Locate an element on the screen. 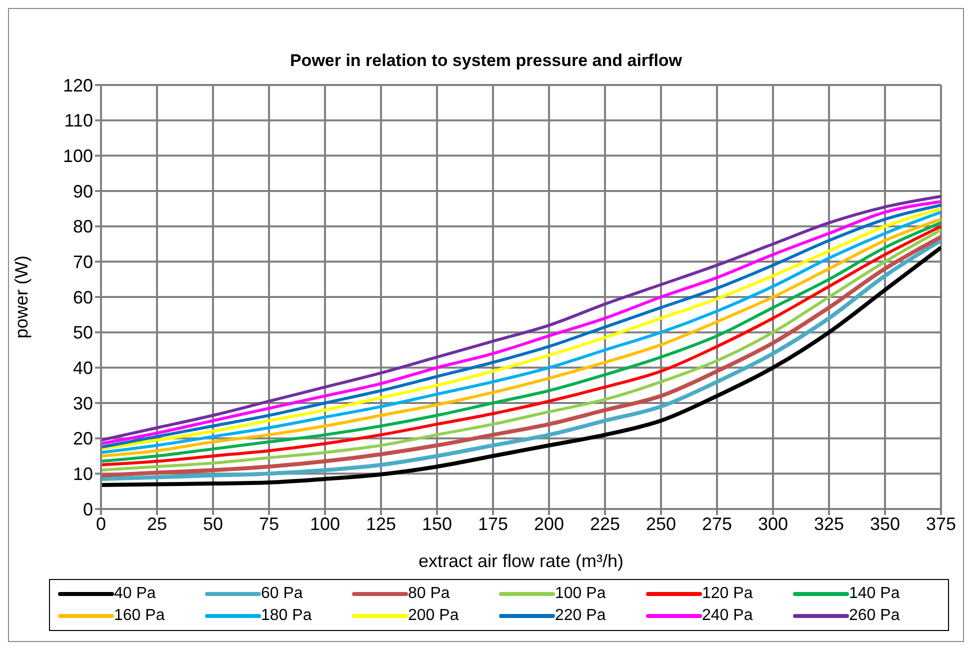 Image resolution: width=972 pixels, height=650 pixels. x-axis-title: extract air flow rate (m³/h) is located at coordinates (521, 561).